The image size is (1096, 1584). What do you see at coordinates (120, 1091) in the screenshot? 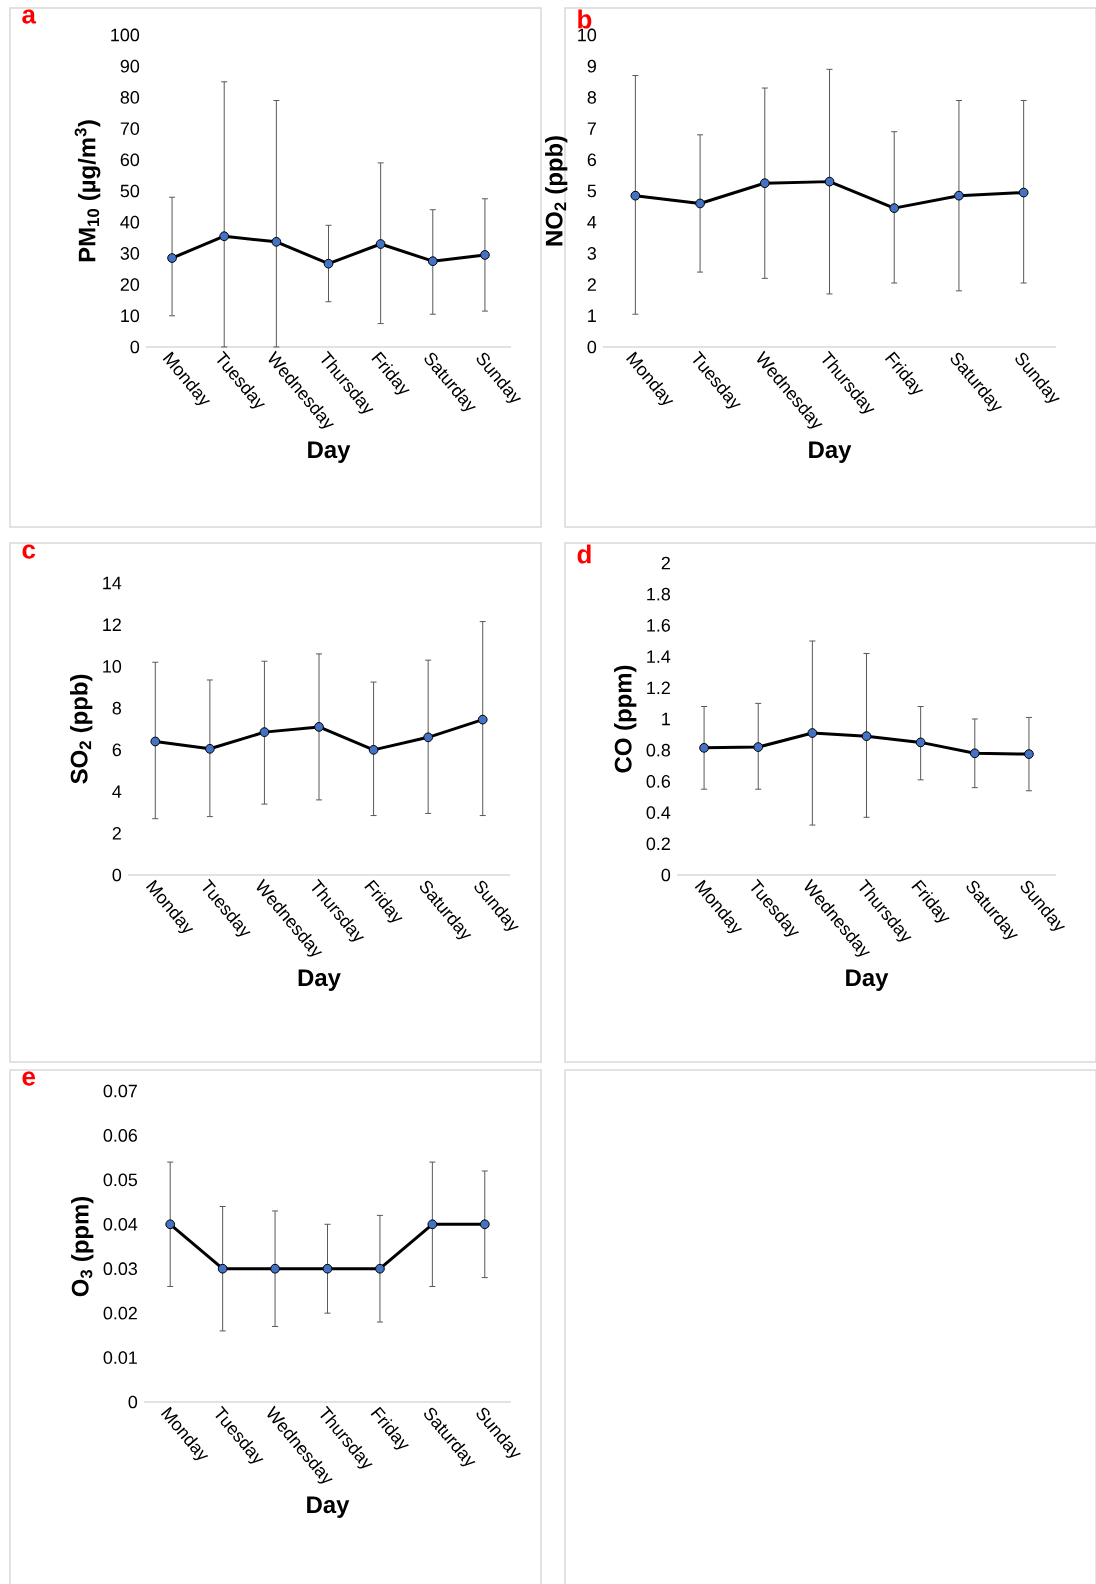
I see `y-tick-label: 0.07` at bounding box center [120, 1091].